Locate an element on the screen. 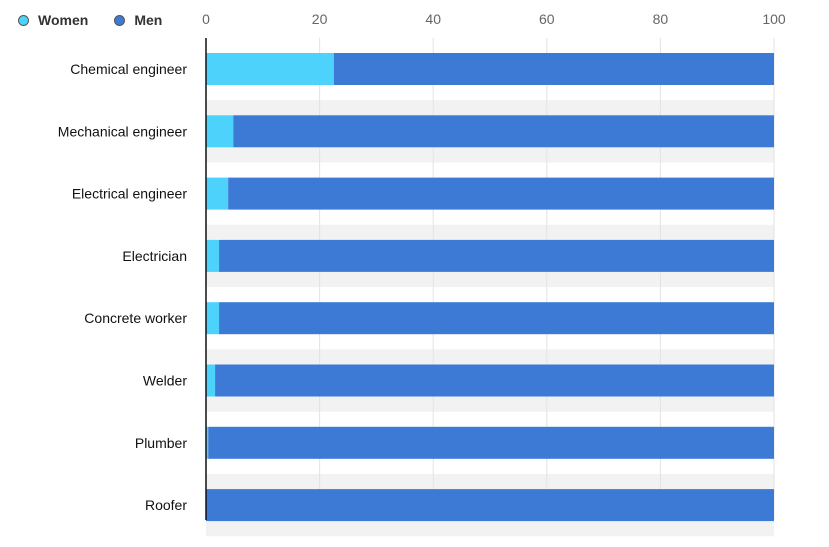  legend-label-women: Women is located at coordinates (63, 20).